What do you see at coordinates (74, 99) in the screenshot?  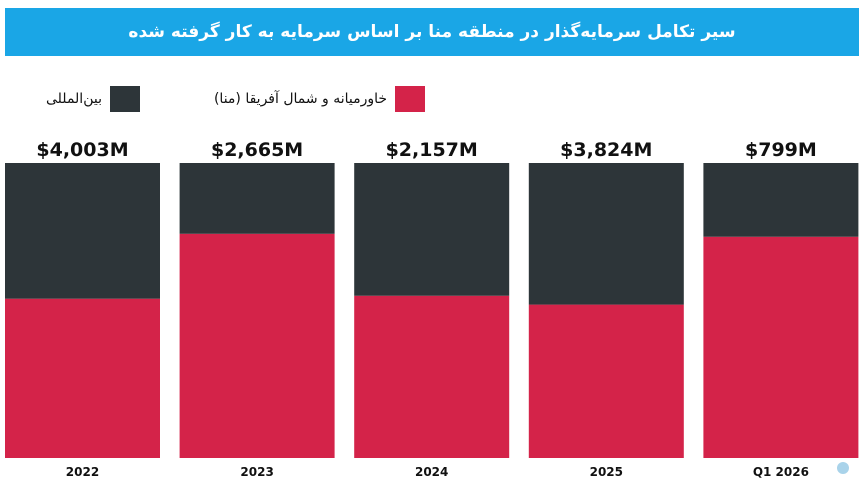 I see `legend-label-international: بین‌المللی` at bounding box center [74, 99].